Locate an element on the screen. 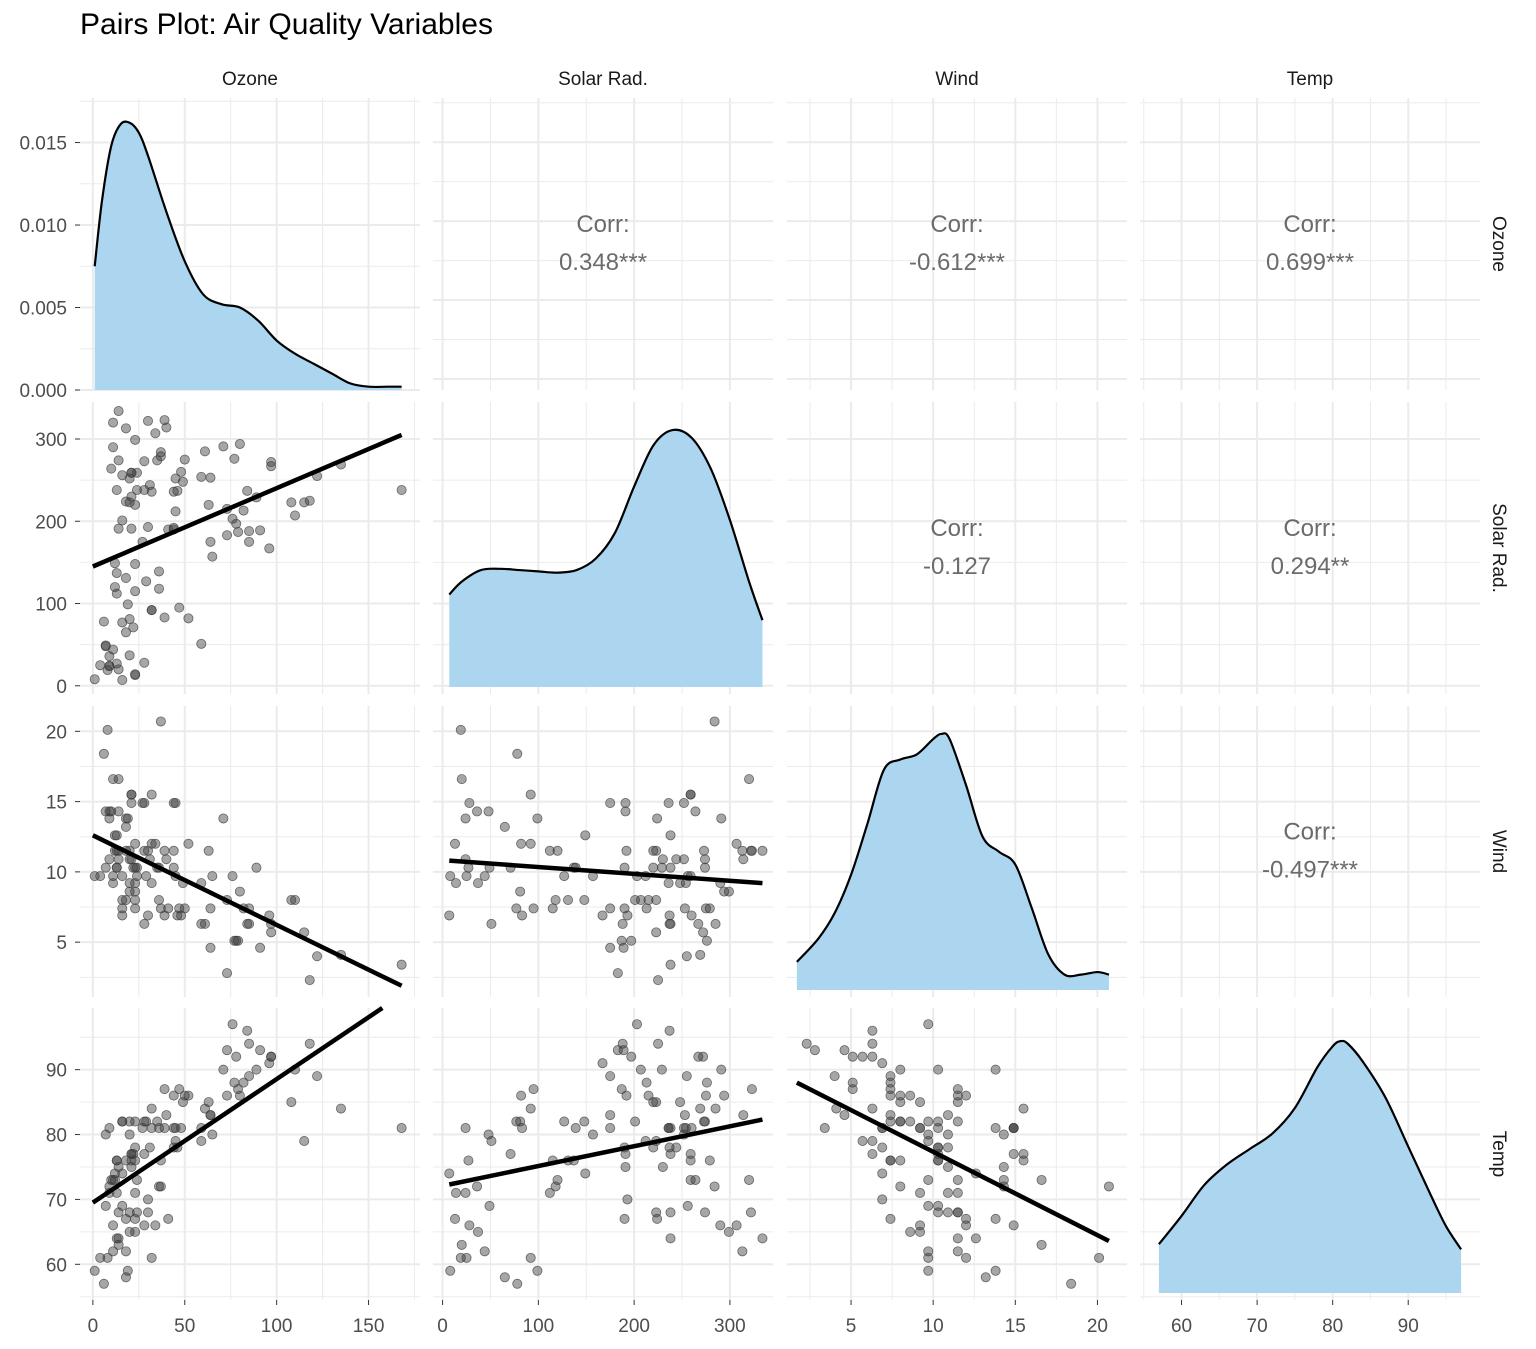  density-curve-wind is located at coordinates (953, 855).